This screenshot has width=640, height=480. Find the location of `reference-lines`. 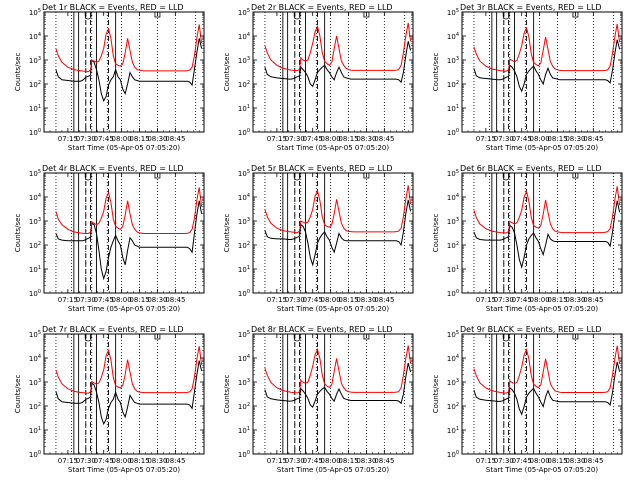

reference-lines is located at coordinates (544, 394).